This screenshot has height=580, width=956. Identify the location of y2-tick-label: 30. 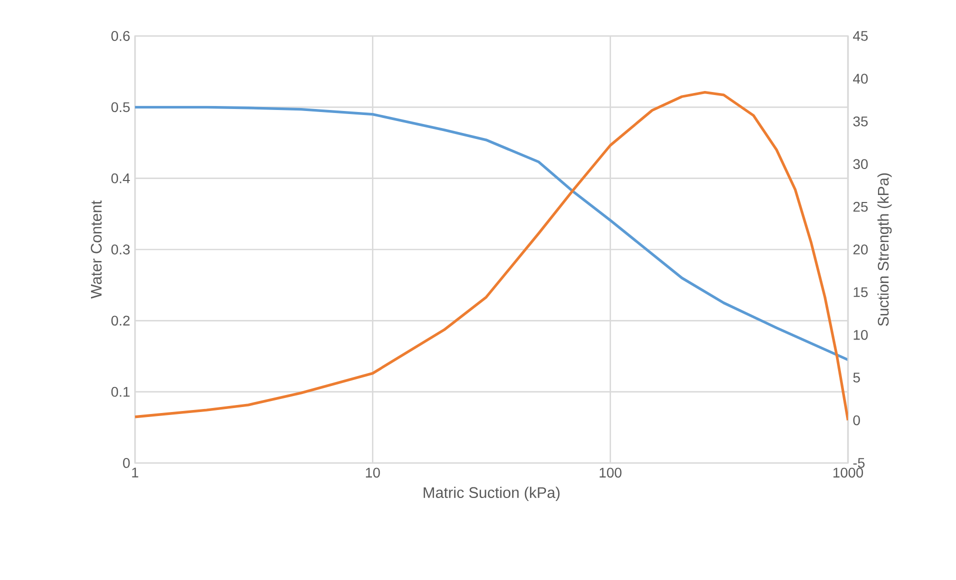
(860, 164).